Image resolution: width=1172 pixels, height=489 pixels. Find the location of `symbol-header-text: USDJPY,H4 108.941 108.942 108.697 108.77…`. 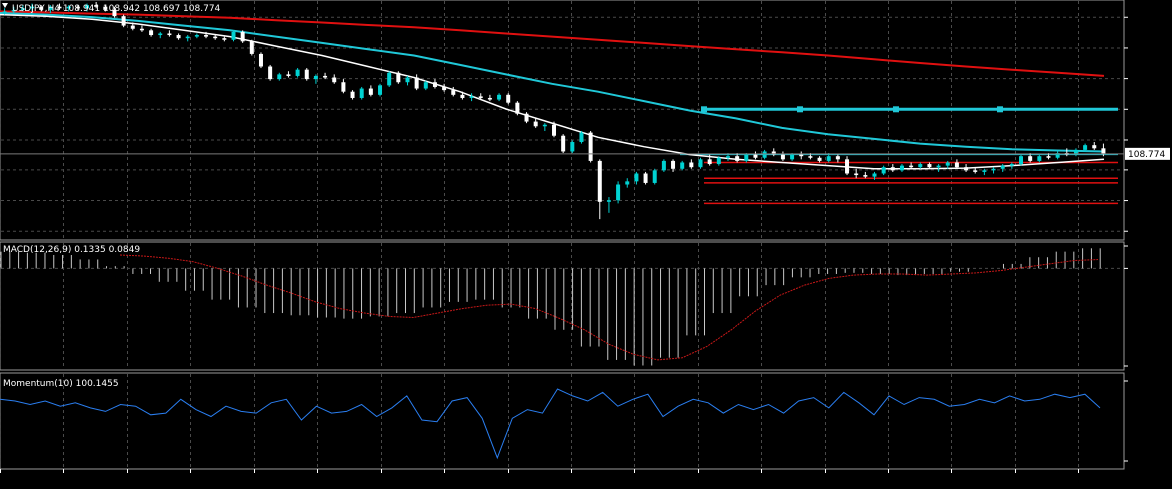

symbol-header-text: USDJPY,H4 108.941 108.942 108.697 108.77… is located at coordinates (116, 9).